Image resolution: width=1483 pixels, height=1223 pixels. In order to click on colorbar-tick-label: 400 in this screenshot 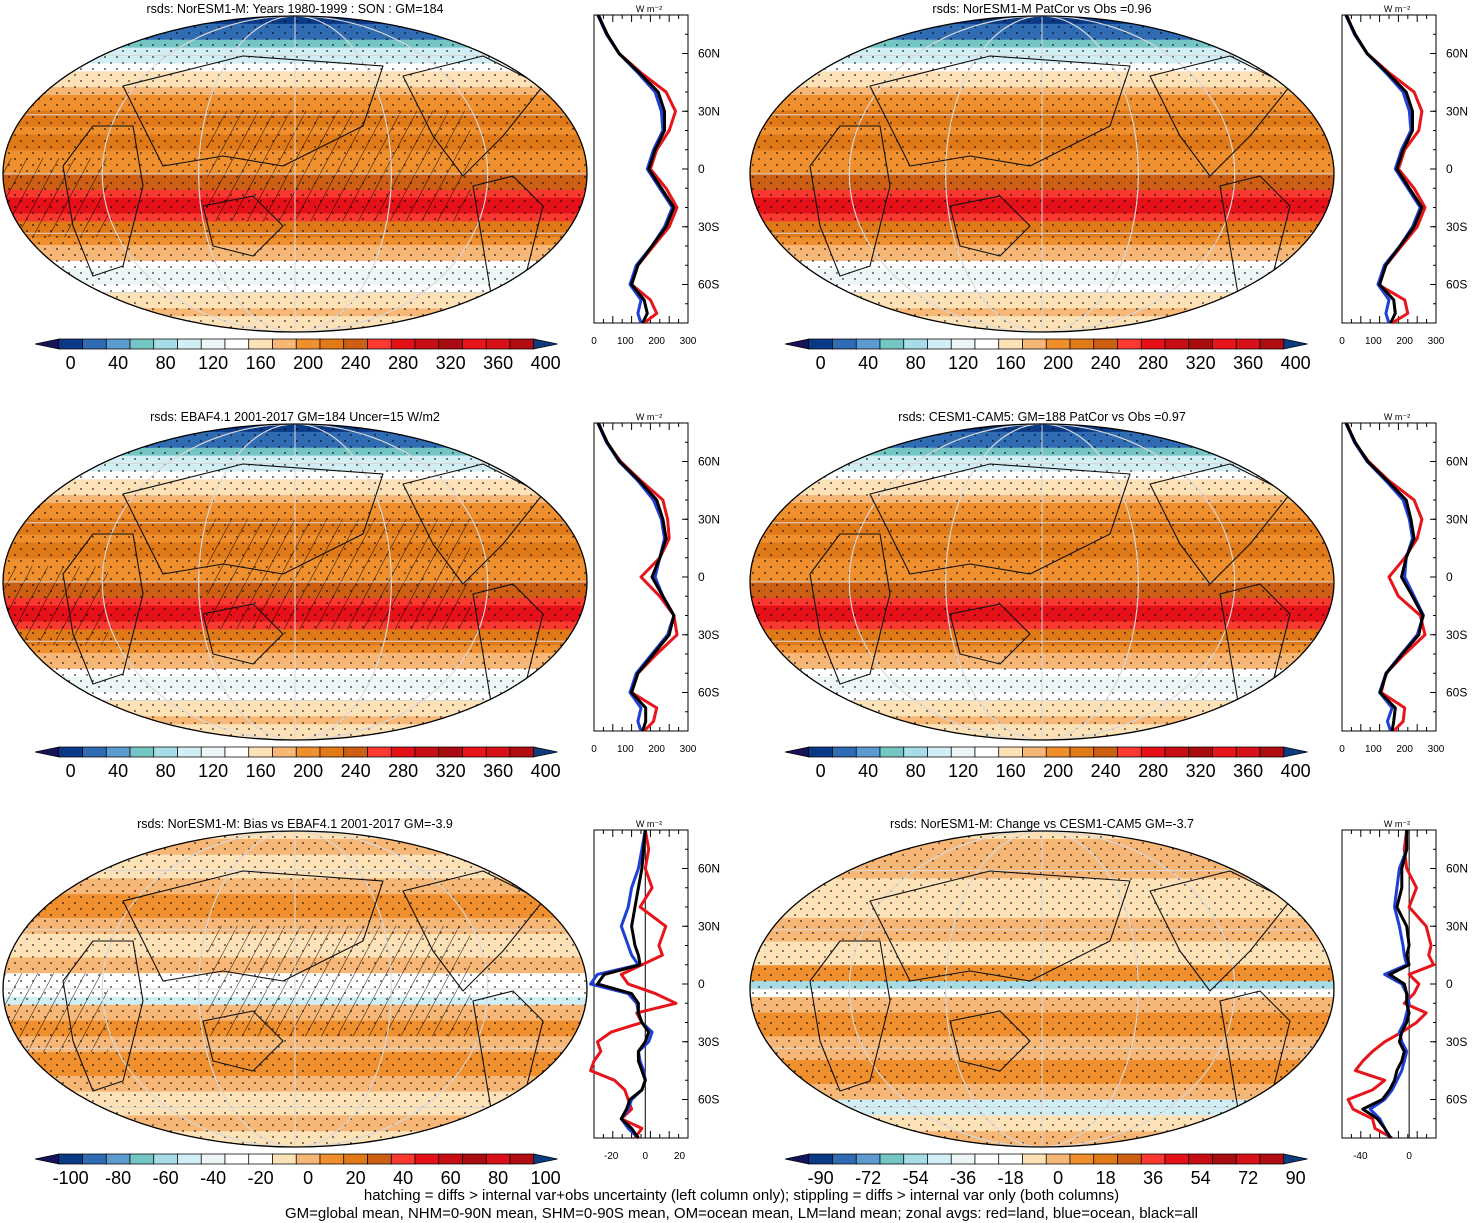, I will do `click(1296, 771)`.